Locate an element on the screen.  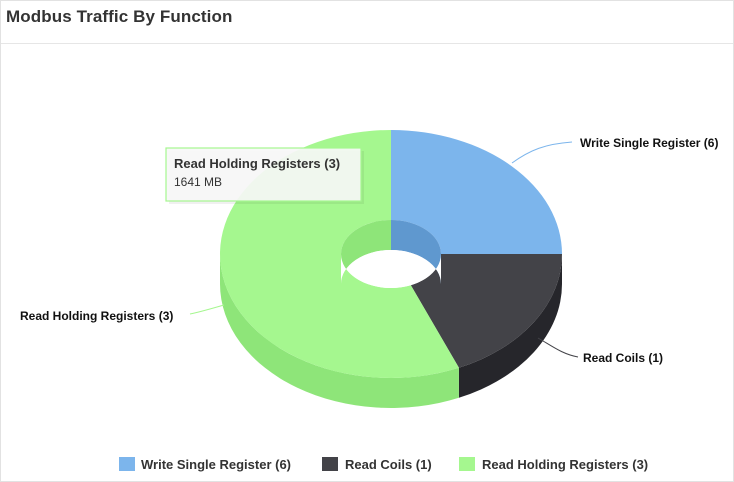
slice-side-read-holding-registers is located at coordinates (339, 331).